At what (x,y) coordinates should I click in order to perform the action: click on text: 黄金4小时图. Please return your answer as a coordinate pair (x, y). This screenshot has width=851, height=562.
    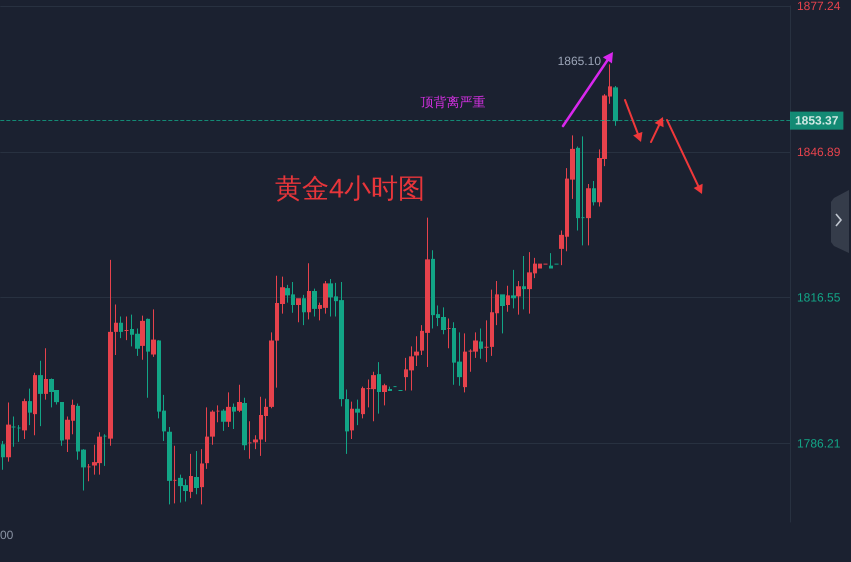
    Looking at the image, I should click on (350, 189).